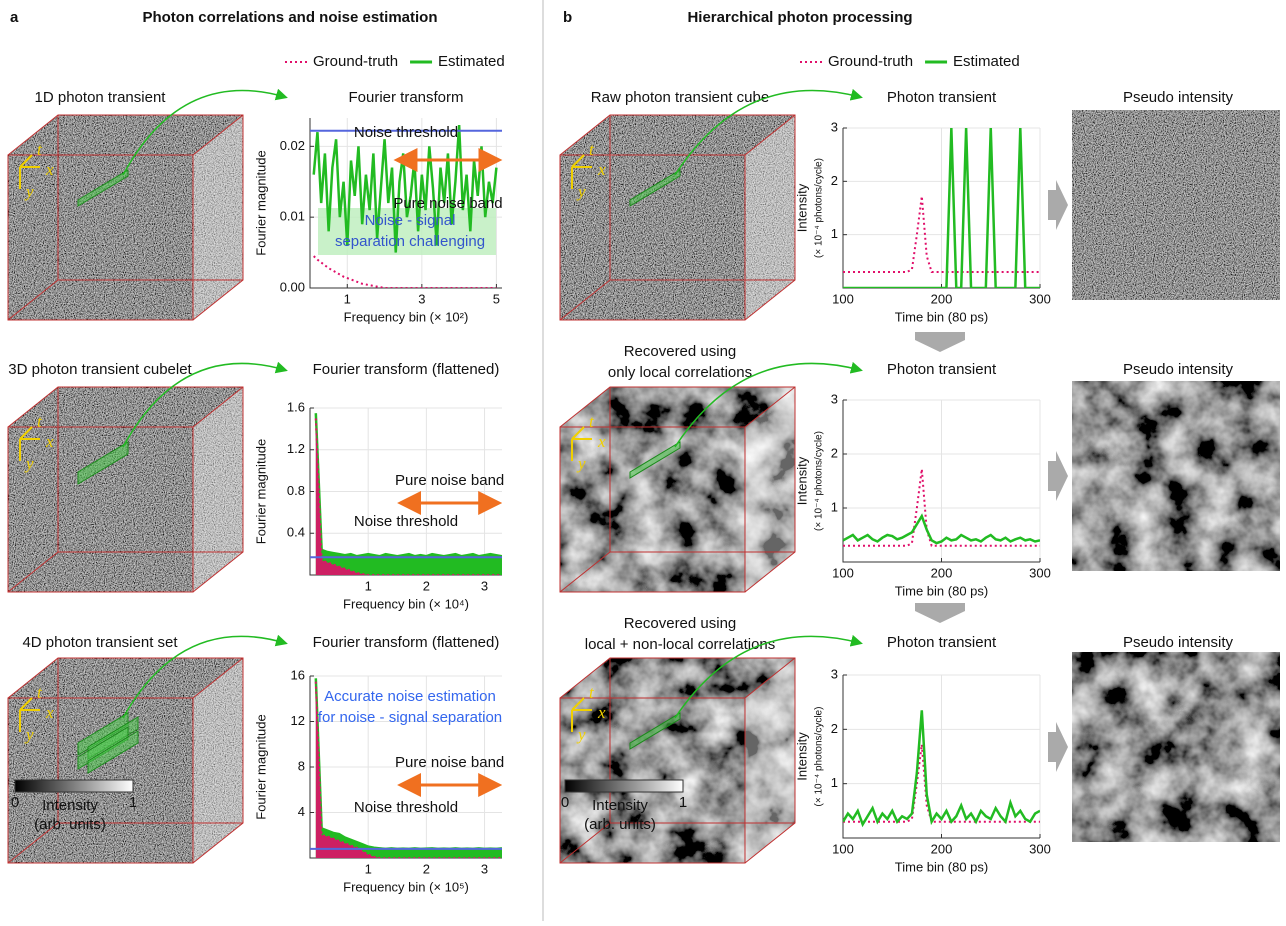  Describe the element at coordinates (484, 868) in the screenshot. I see `x-tick-label: 3` at that location.